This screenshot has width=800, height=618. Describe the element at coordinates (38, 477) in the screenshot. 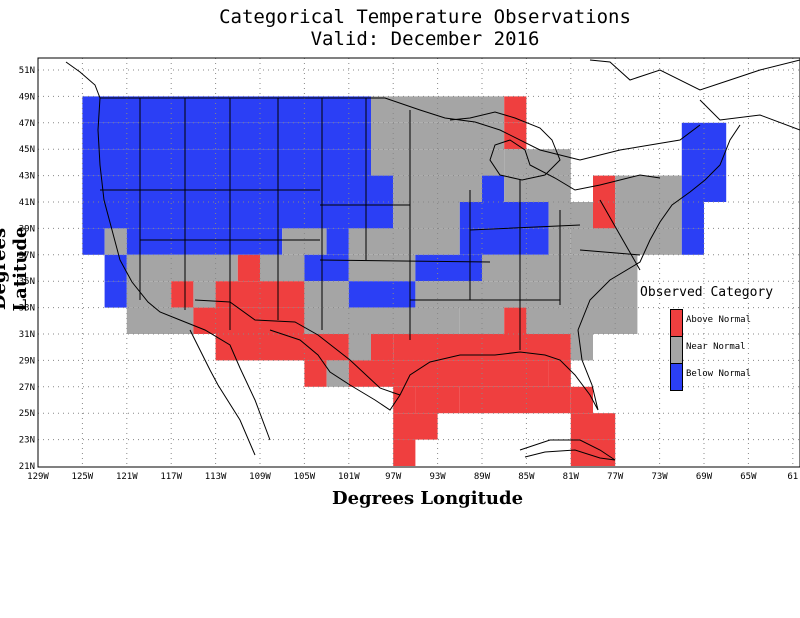

I see `x-tick-label: 129W` at that location.